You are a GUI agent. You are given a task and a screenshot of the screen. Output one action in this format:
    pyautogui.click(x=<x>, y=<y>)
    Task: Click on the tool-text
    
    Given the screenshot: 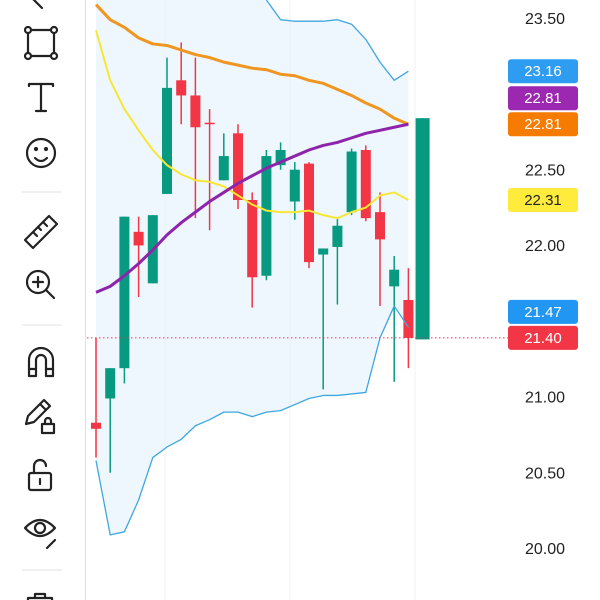 What is the action you would take?
    pyautogui.click(x=41, y=97)
    